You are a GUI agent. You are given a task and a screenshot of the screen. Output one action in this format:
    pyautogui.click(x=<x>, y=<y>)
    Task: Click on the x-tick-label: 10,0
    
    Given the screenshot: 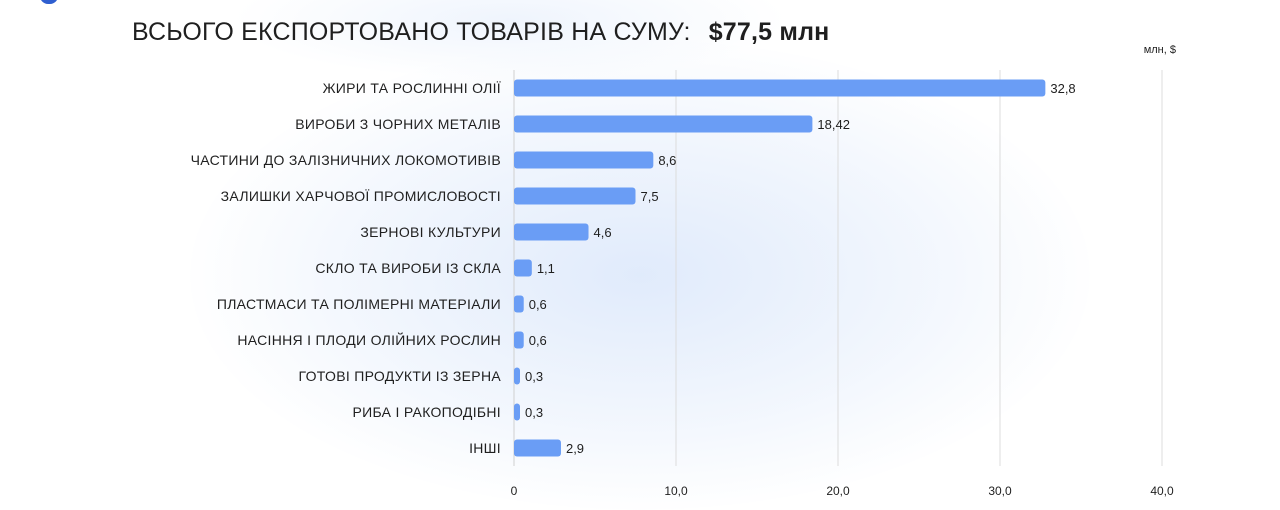 What is the action you would take?
    pyautogui.click(x=676, y=491)
    